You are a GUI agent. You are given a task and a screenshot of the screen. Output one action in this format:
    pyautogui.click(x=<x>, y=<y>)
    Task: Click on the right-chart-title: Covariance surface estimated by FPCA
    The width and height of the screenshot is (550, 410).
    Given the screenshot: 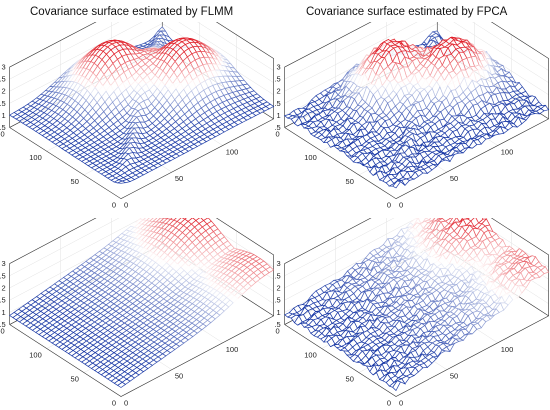 What is the action you would take?
    pyautogui.click(x=407, y=12)
    